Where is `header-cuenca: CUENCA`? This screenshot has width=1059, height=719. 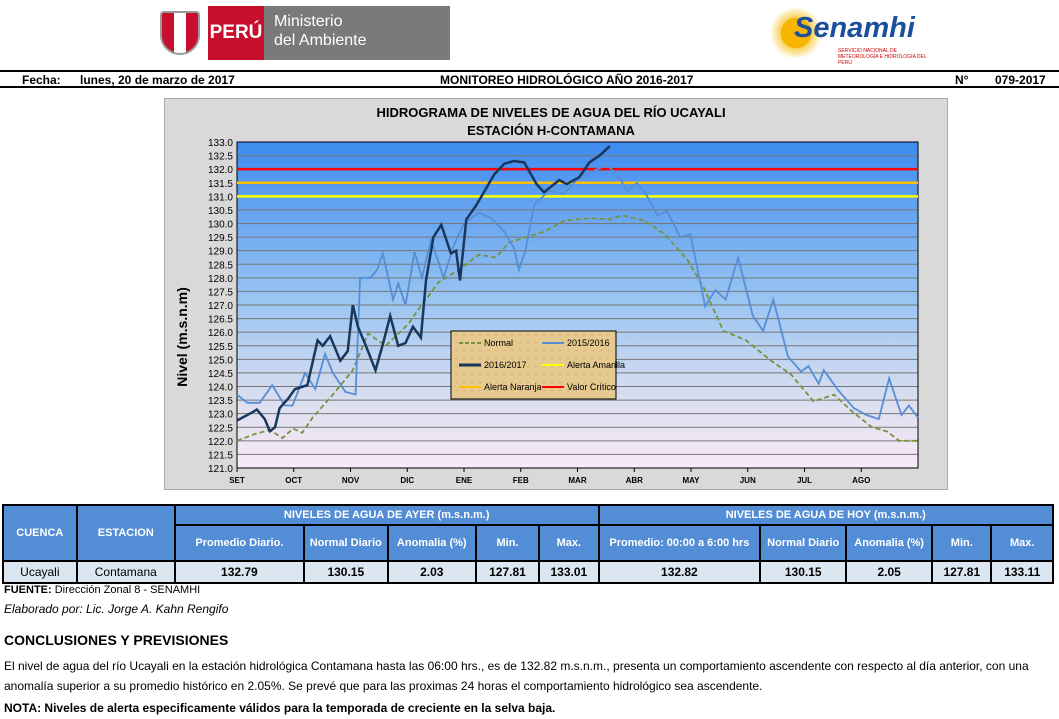
header-cuenca: CUENCA is located at coordinates (40, 533).